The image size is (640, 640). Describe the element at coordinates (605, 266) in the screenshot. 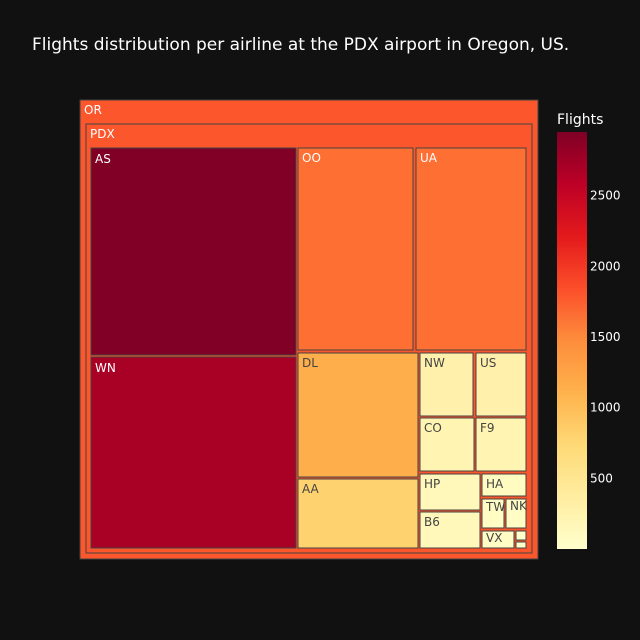

I see `colorbar-tick-label: 2000` at that location.